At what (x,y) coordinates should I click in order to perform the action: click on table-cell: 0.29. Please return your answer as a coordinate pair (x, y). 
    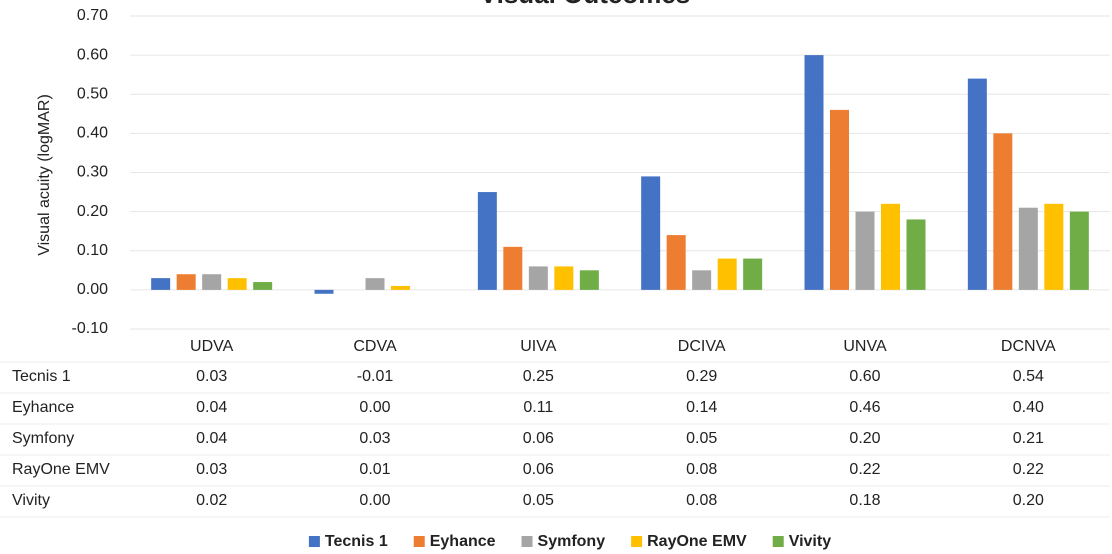
    Looking at the image, I should click on (701, 376).